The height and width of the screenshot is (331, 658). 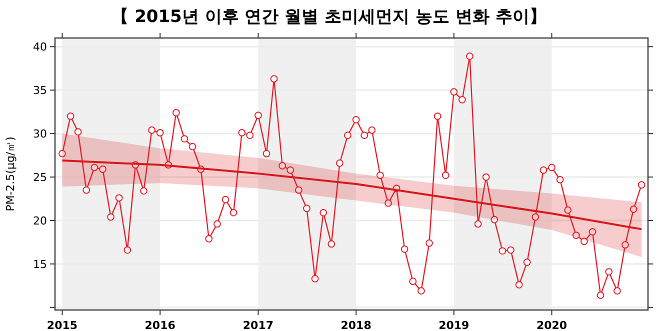 What do you see at coordinates (40, 47) in the screenshot?
I see `y-tick-label: 40` at bounding box center [40, 47].